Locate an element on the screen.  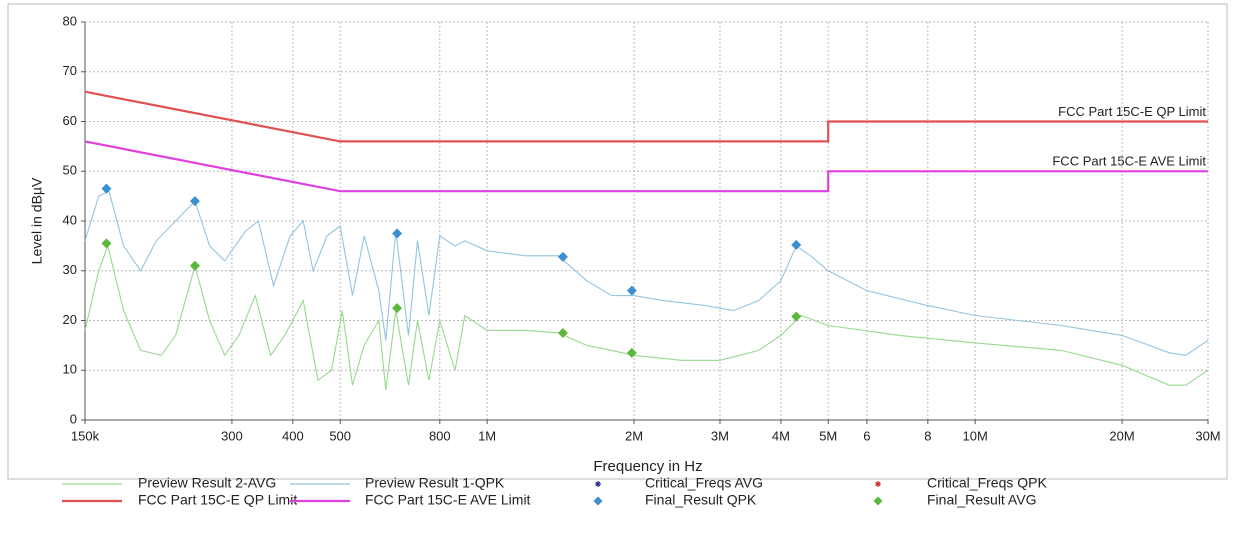
legend-label: FCC Part 15C-E AVE Limit is located at coordinates (448, 500).